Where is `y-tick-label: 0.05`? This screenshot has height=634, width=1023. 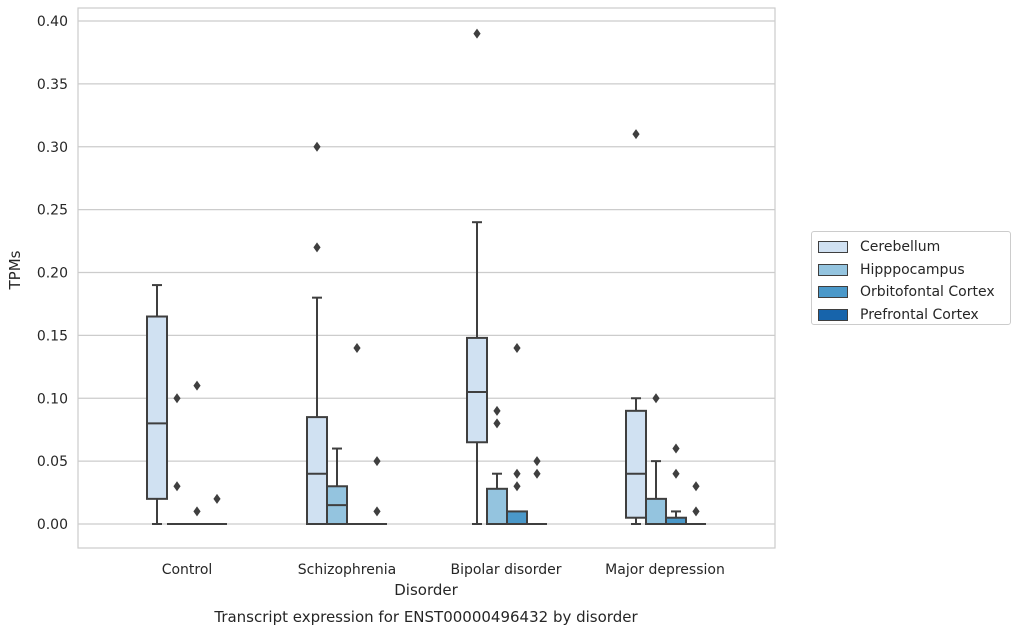 y-tick-label: 0.05 is located at coordinates (52, 462).